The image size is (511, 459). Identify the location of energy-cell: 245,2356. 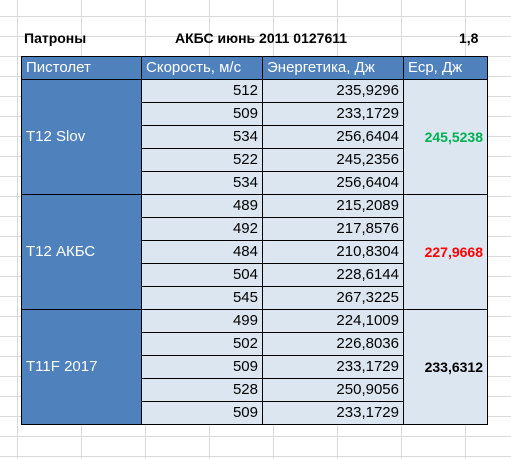
(333, 160).